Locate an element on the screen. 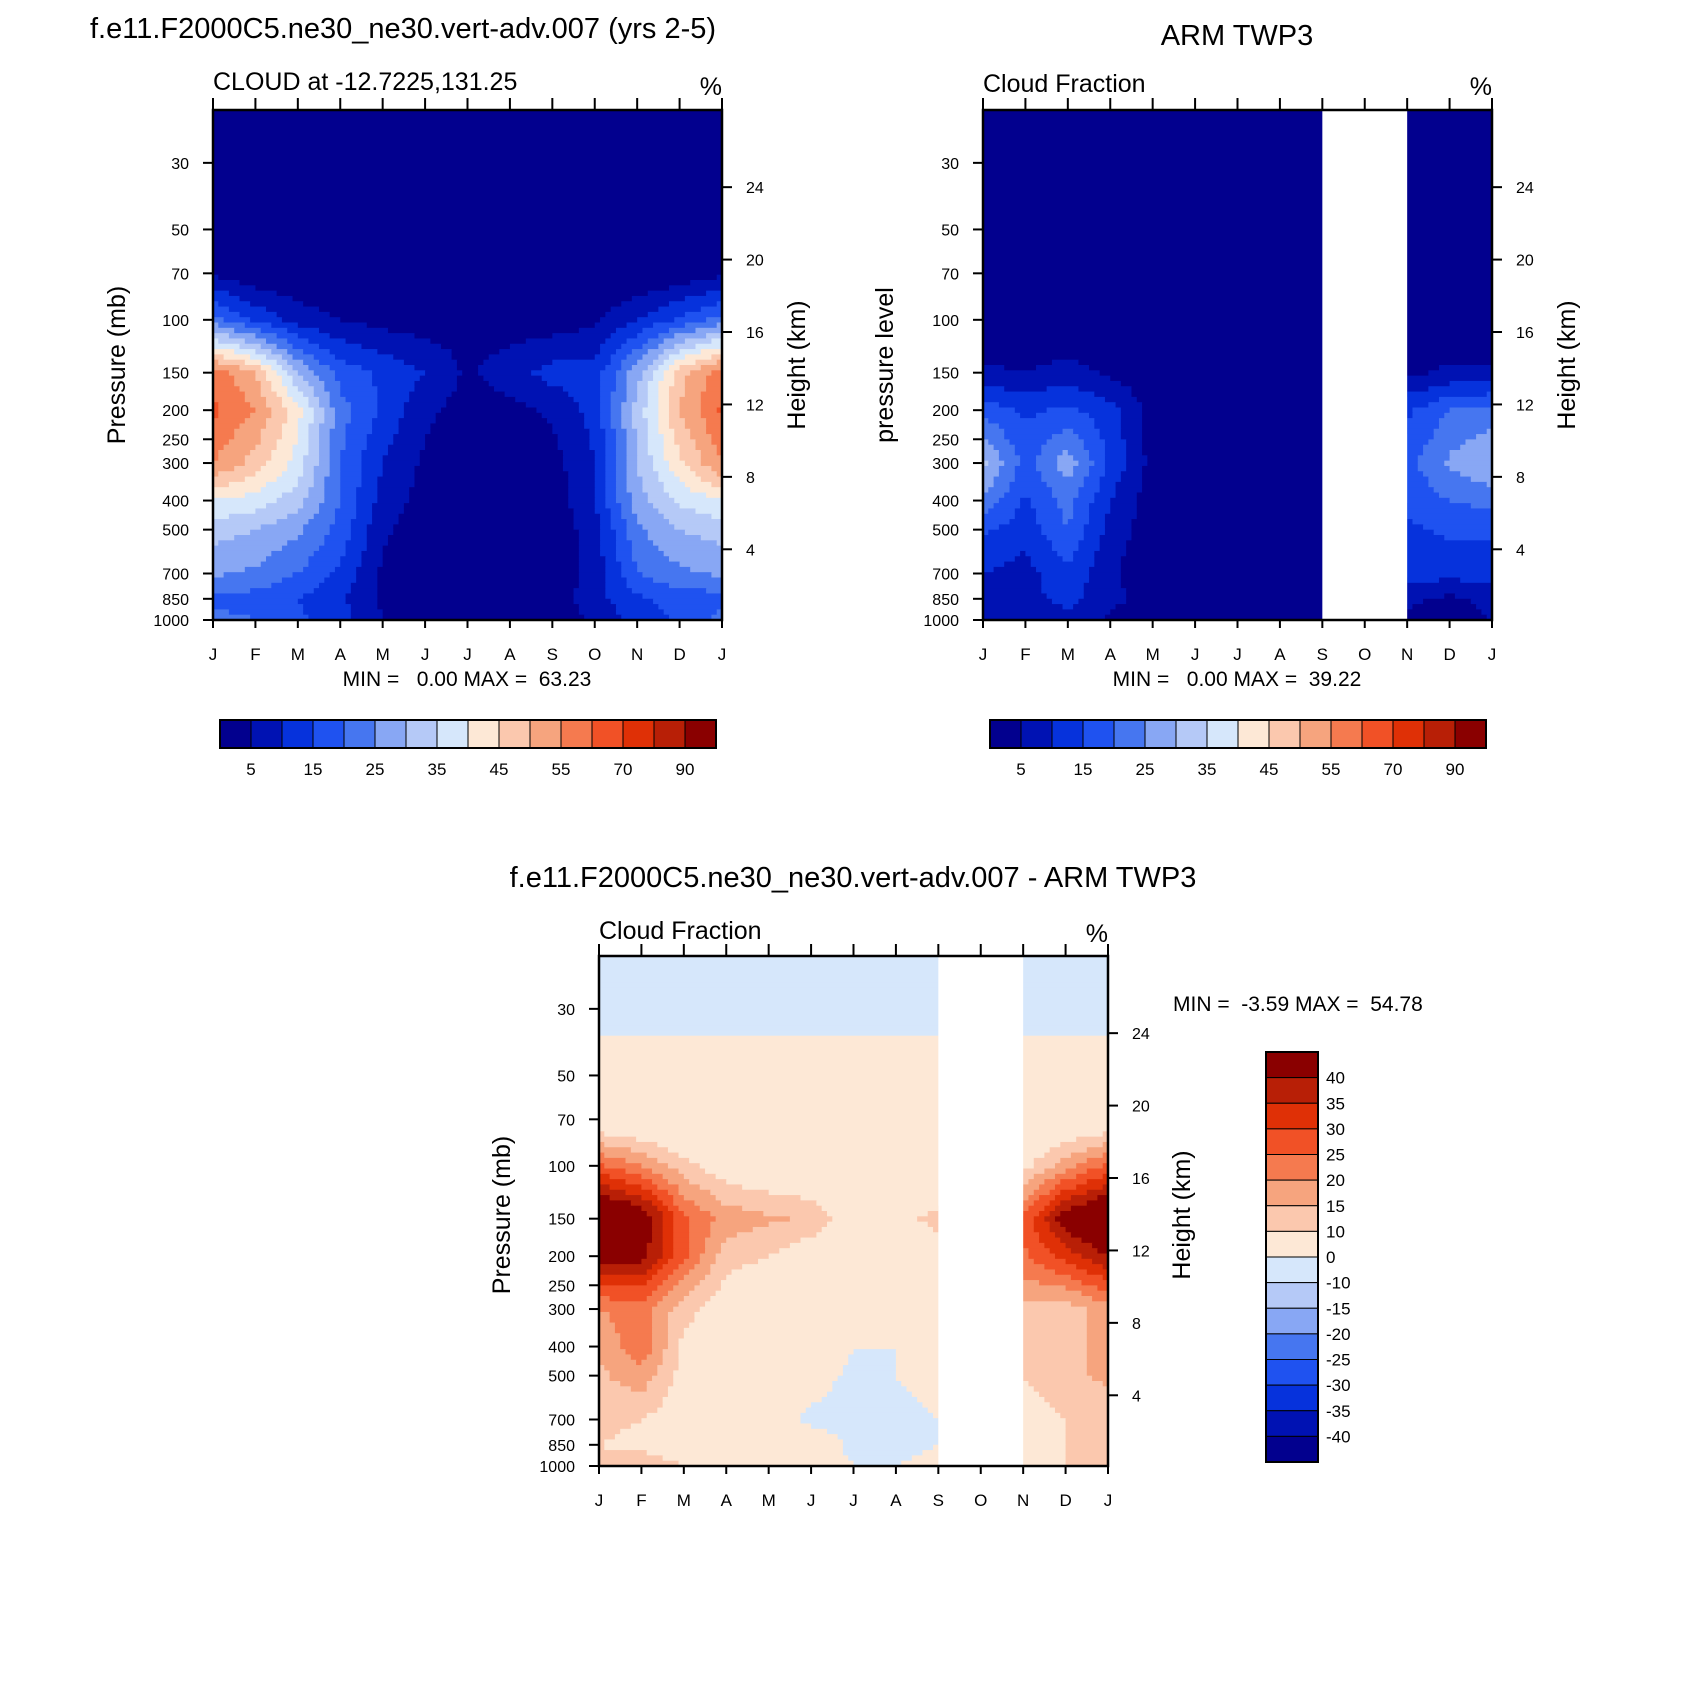 This screenshot has height=1681, width=1681. x-tick-label: N is located at coordinates (1023, 1500).